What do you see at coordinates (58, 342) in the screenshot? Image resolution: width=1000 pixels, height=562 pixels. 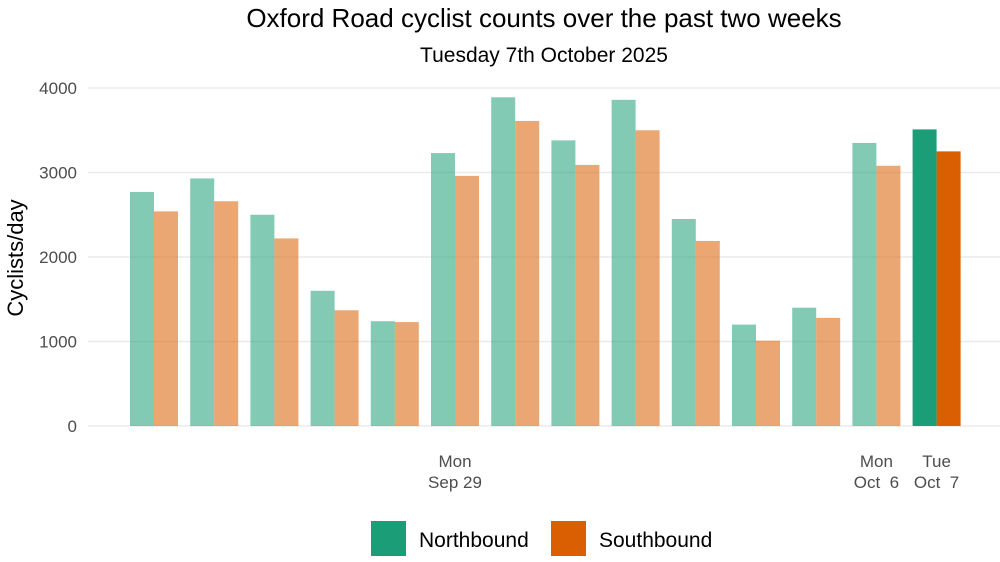 I see `y-tick-label: 1000` at bounding box center [58, 342].